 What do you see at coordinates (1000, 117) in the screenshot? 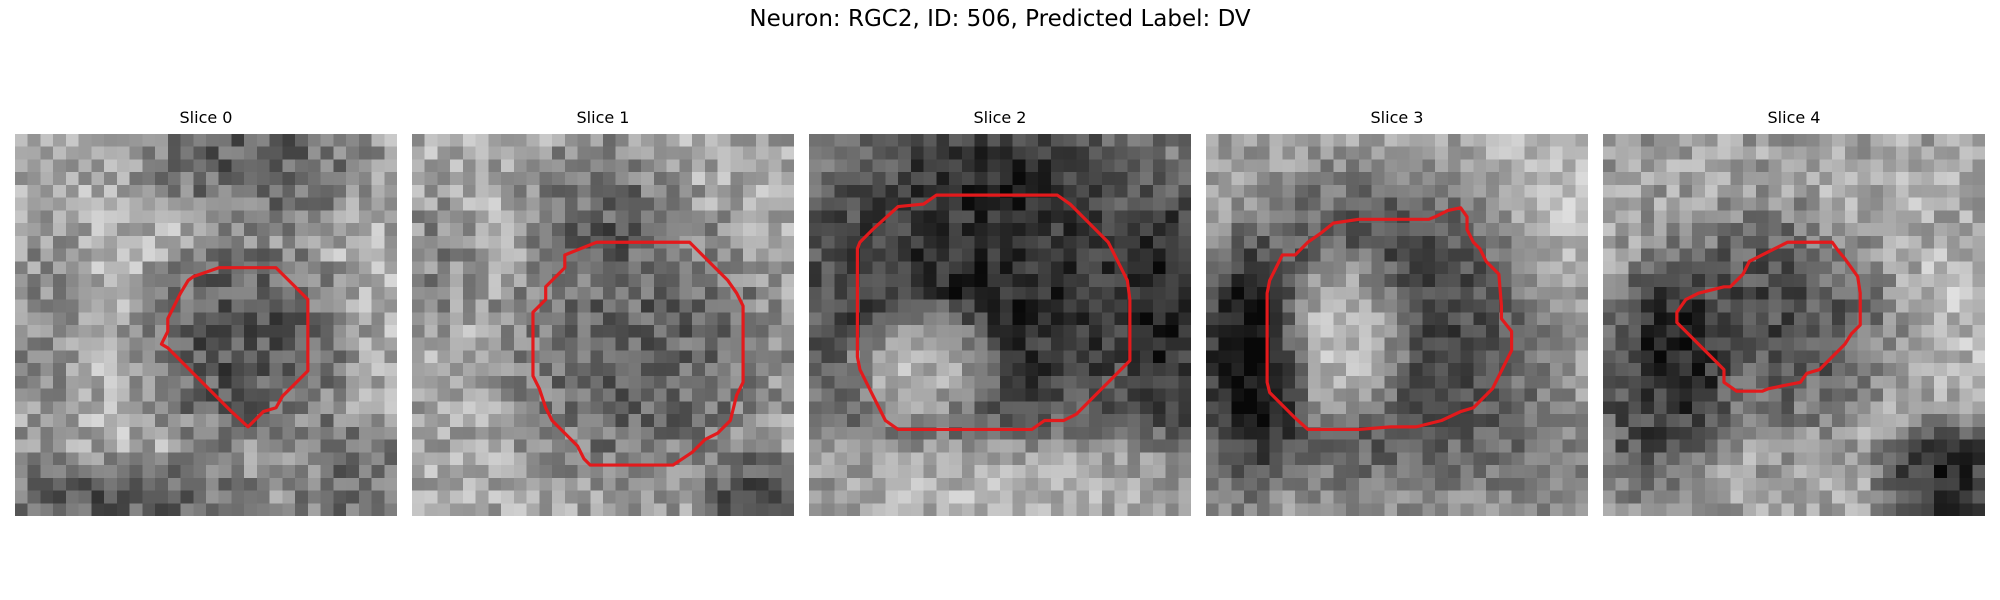
I see `slice-title: Slice 2` at bounding box center [1000, 117].